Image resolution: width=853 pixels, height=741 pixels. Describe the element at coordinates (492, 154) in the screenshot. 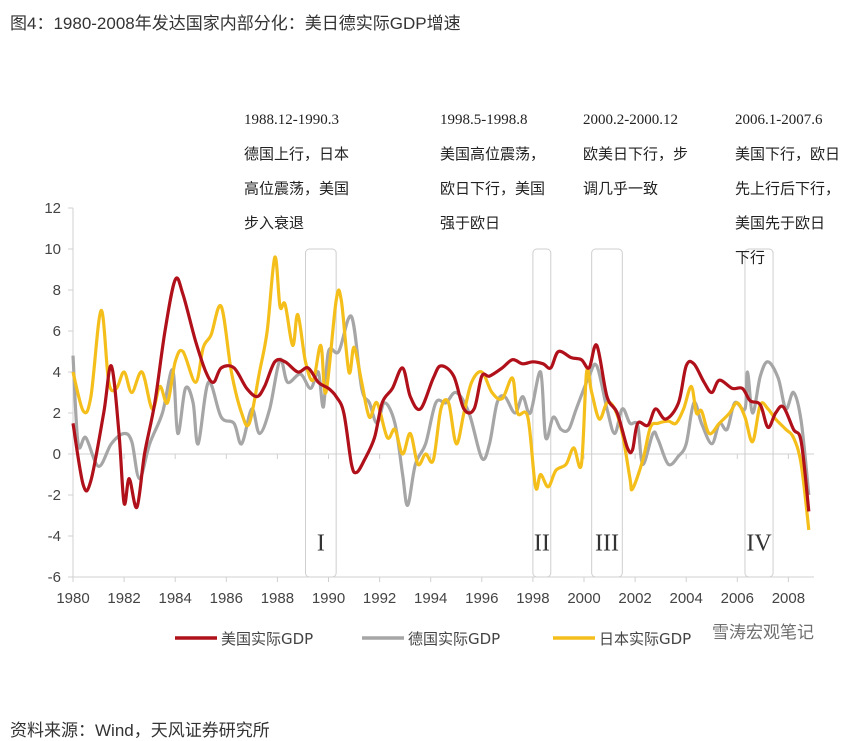

I see `period-annotation-line: 美国高位震荡，` at that location.